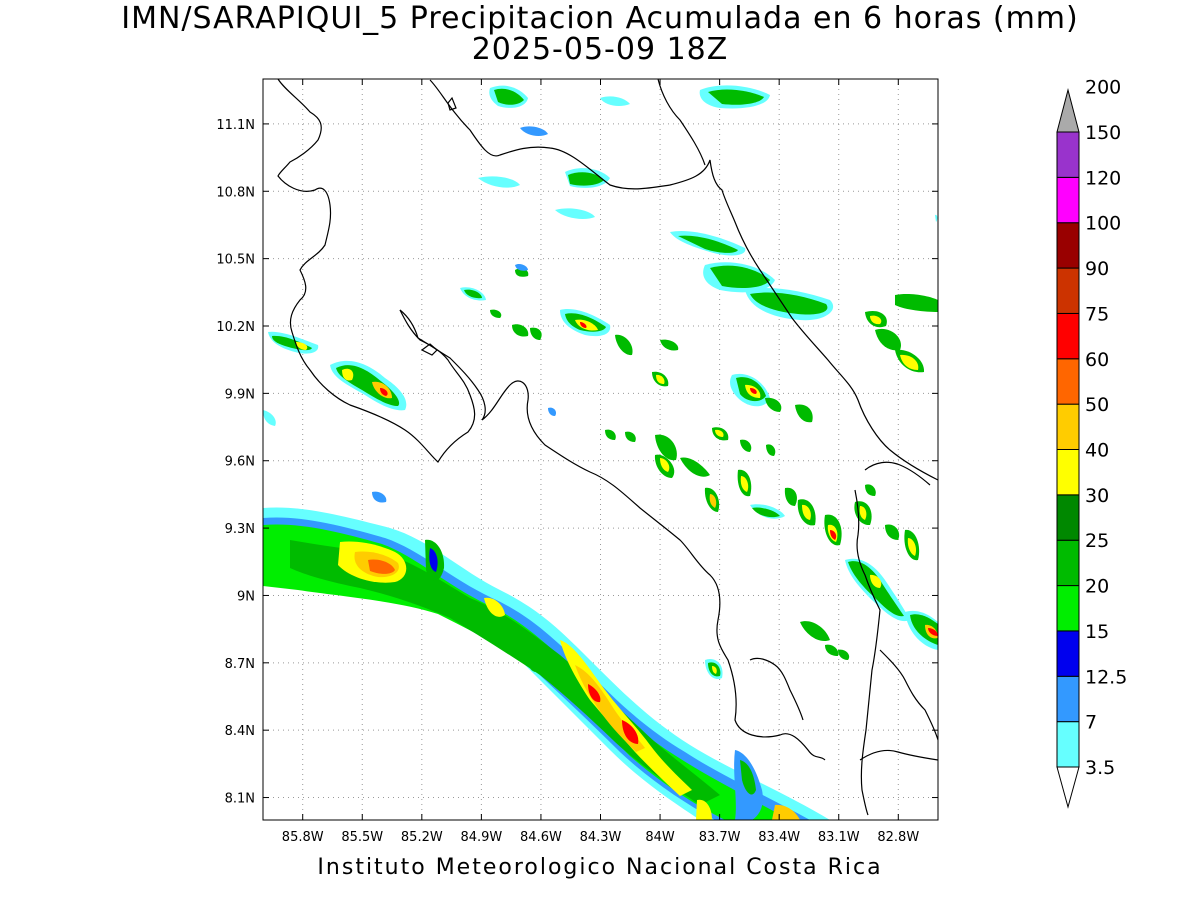  I want to click on colorbar-label: 20, so click(1097, 587).